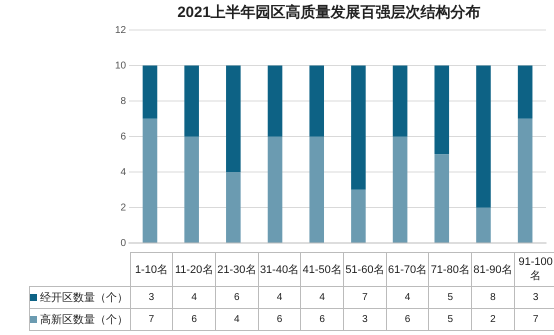 This screenshot has width=554, height=335. I want to click on x-tick-label: 51-60名, so click(365, 269).